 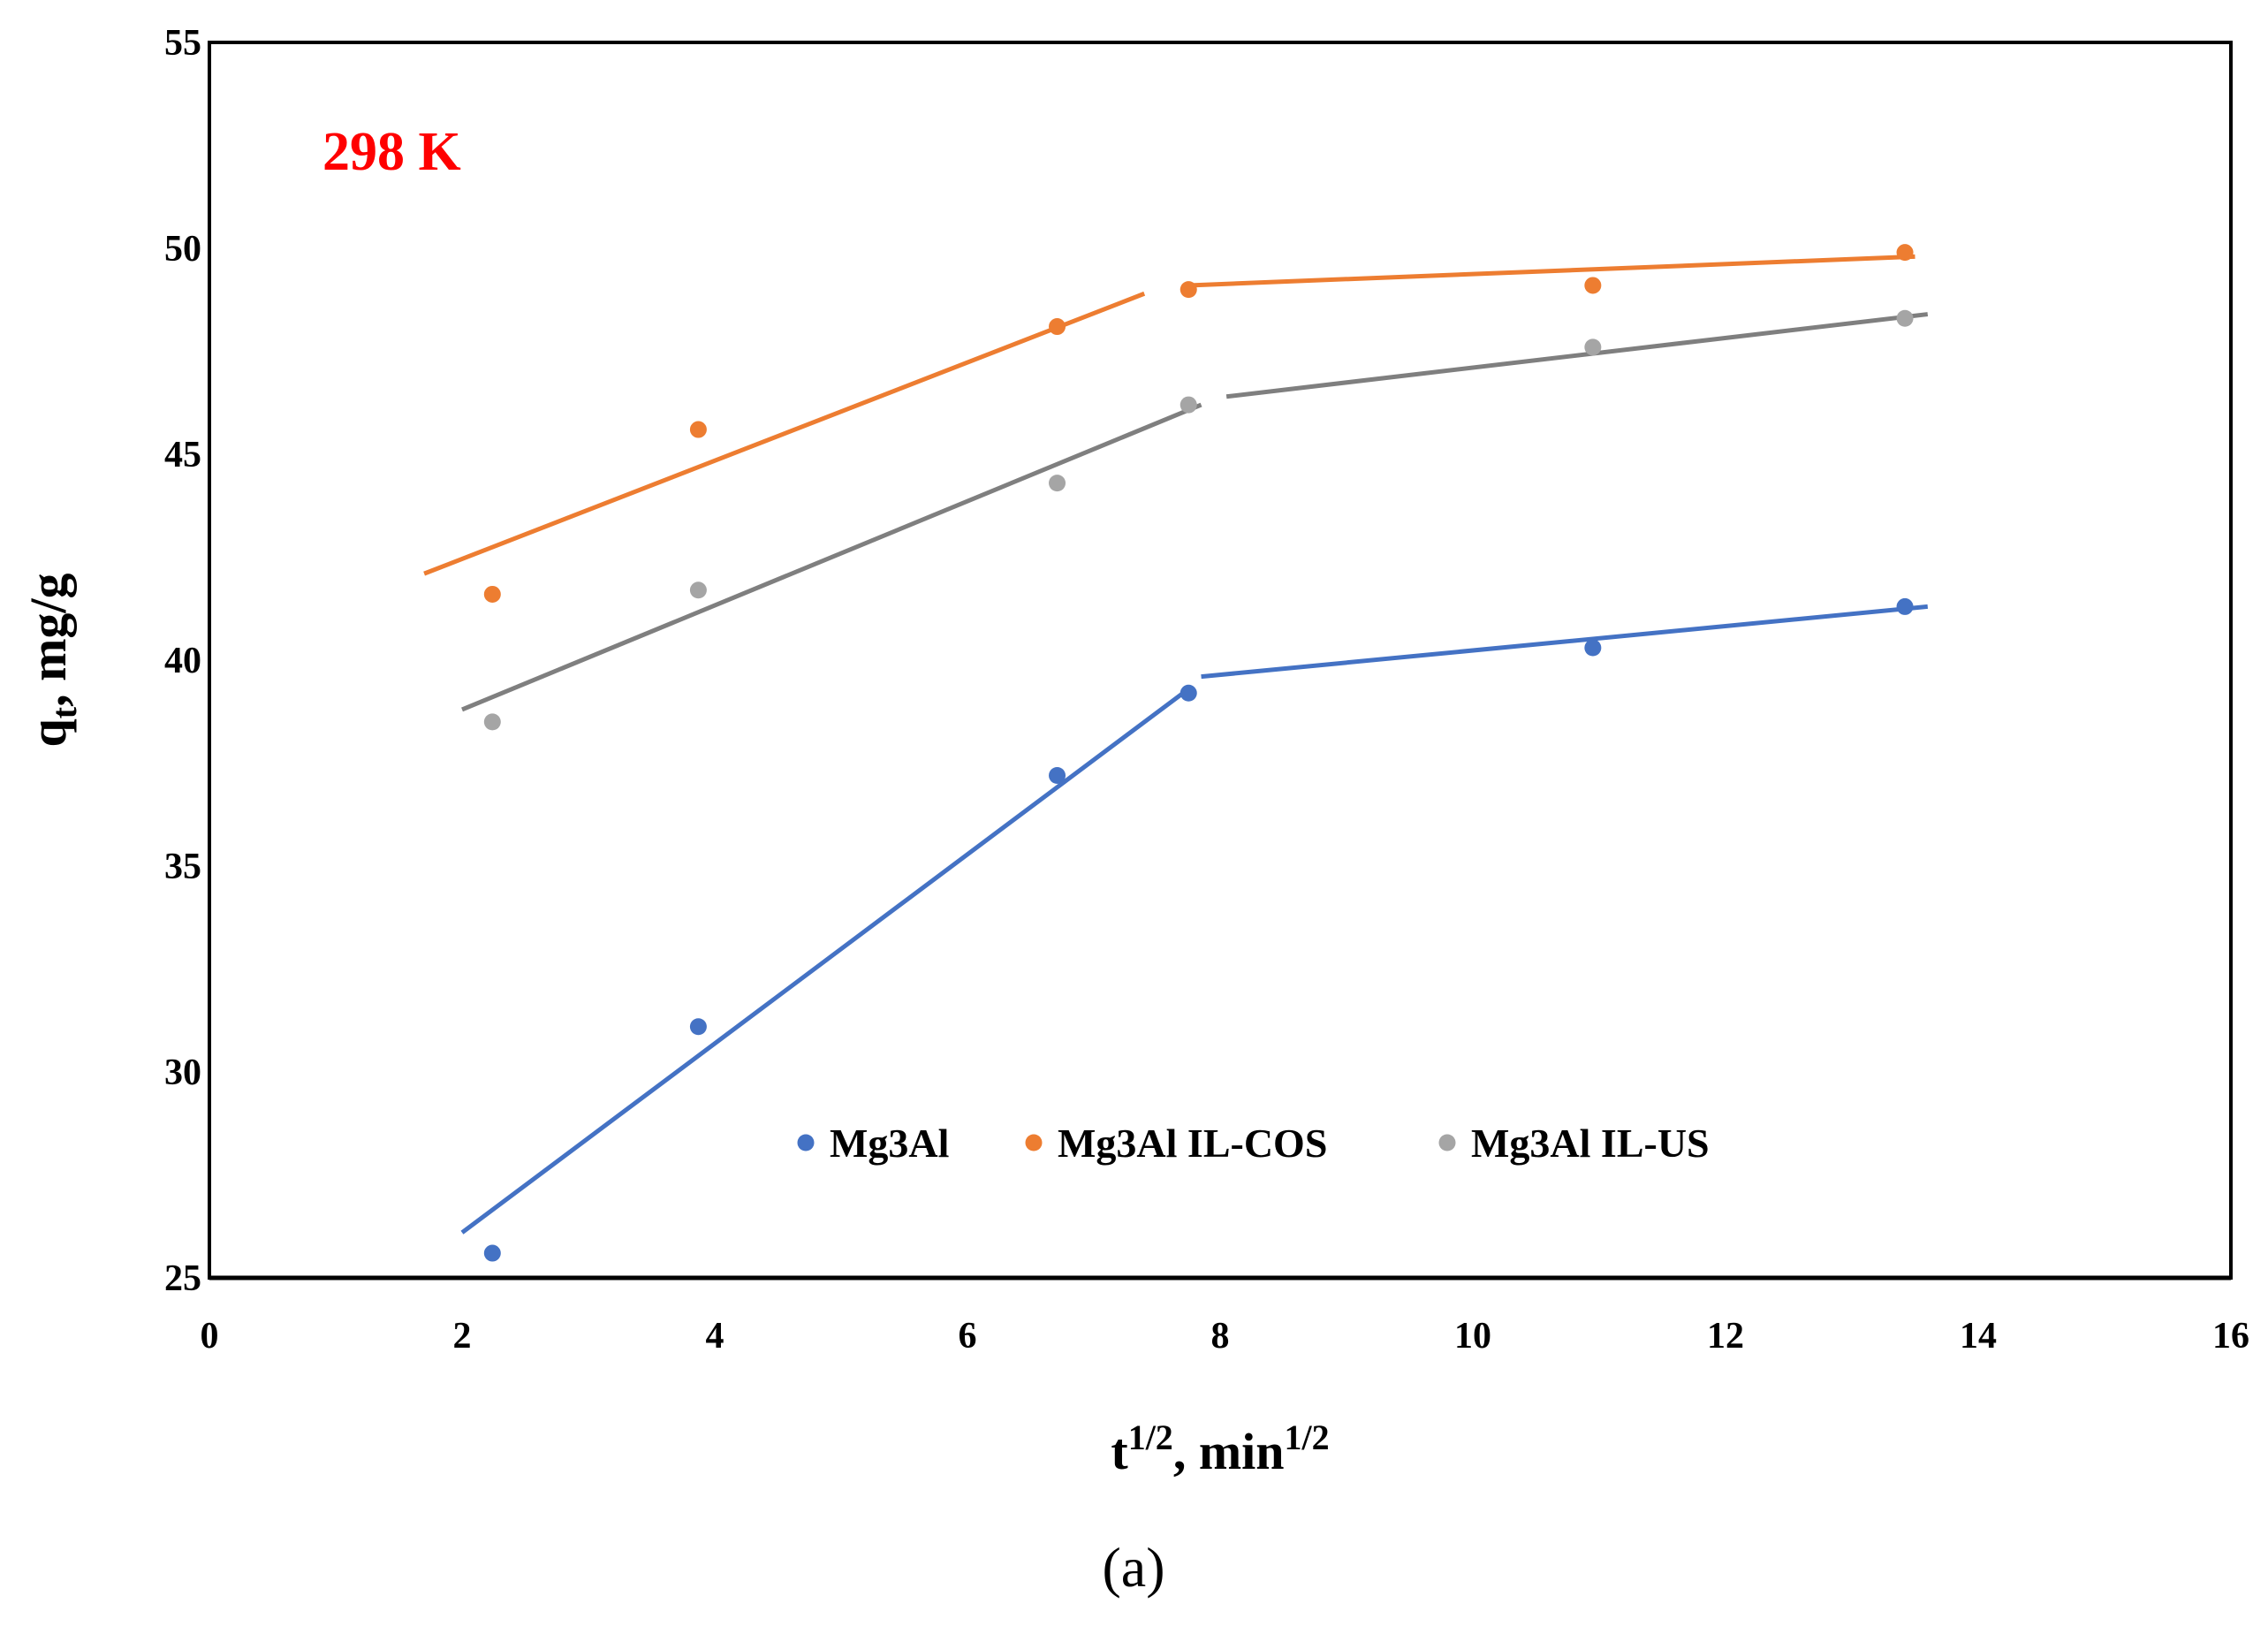 I want to click on x-tick-label: 8, so click(x=1220, y=1336).